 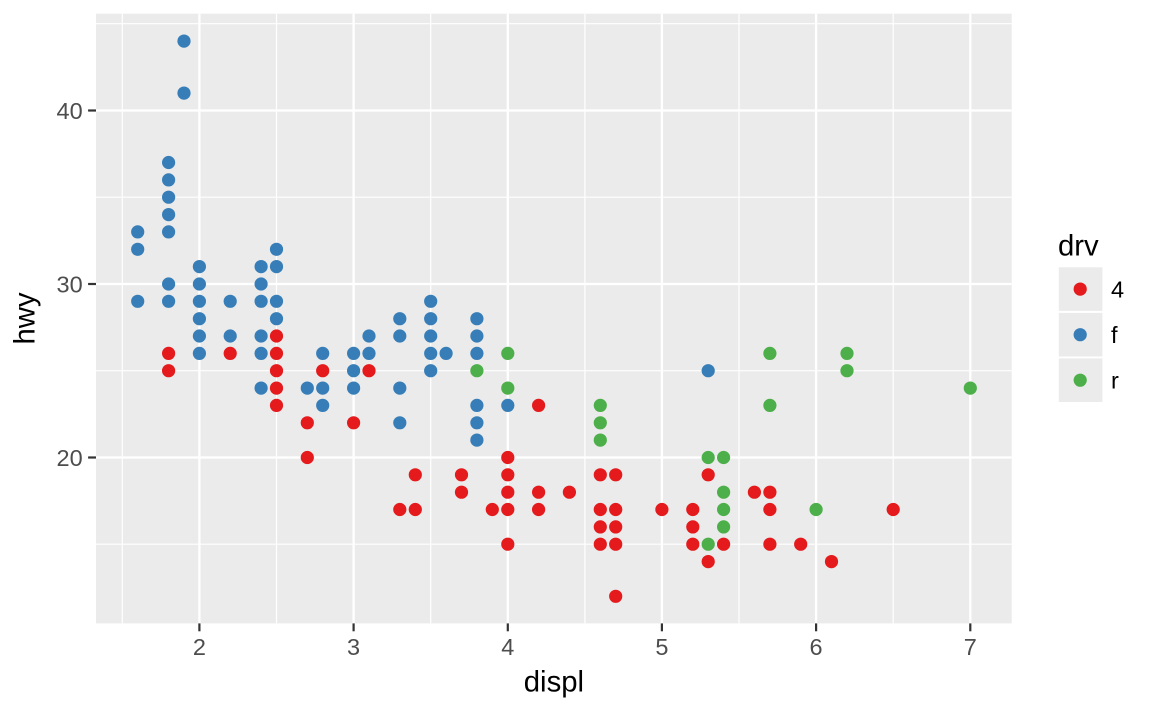 I want to click on svg-text: 7, so click(x=970, y=647).